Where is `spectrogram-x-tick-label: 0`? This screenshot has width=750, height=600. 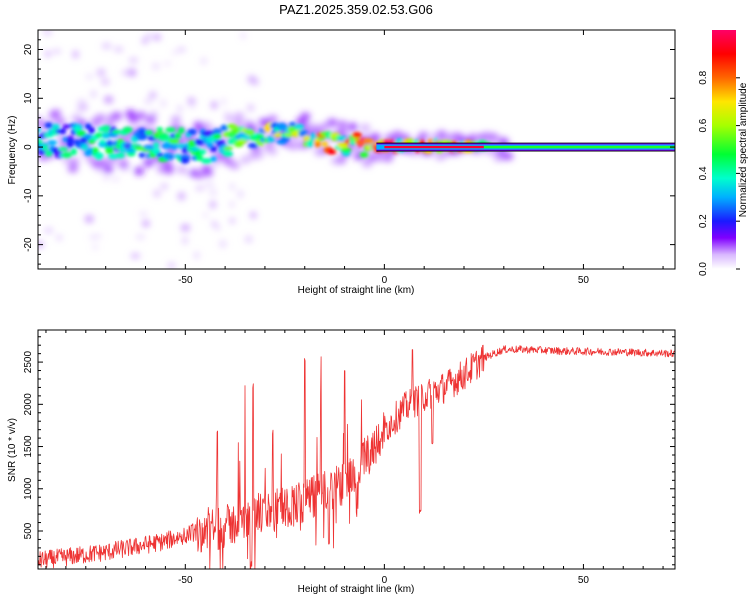
spectrogram-x-tick-label: 0 is located at coordinates (385, 280).